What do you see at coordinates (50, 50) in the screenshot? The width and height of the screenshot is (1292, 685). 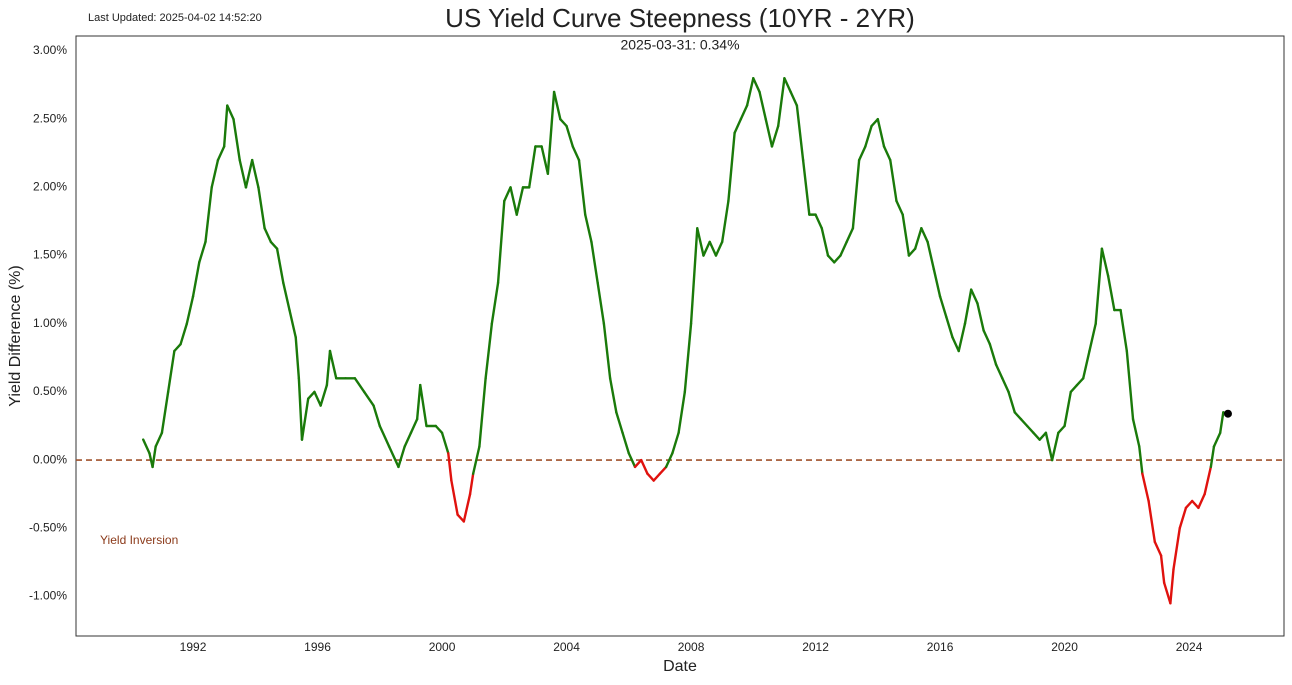 I see `y-tick-label: 3.00%` at bounding box center [50, 50].